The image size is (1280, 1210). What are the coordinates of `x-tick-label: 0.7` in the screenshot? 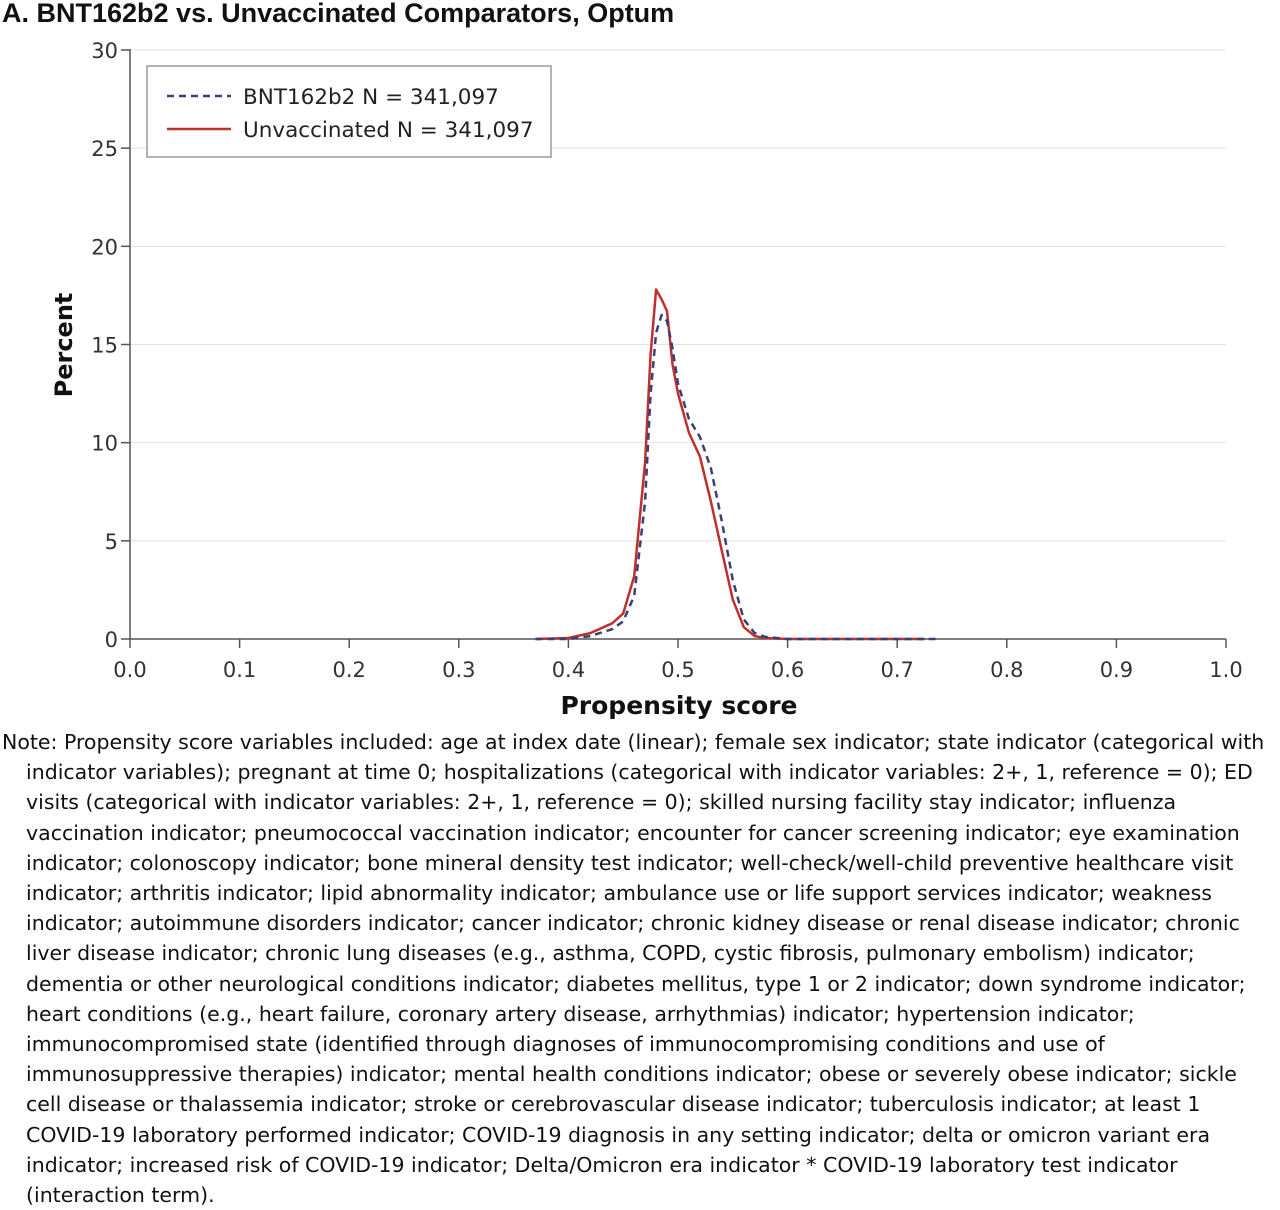 It's located at (896, 670).